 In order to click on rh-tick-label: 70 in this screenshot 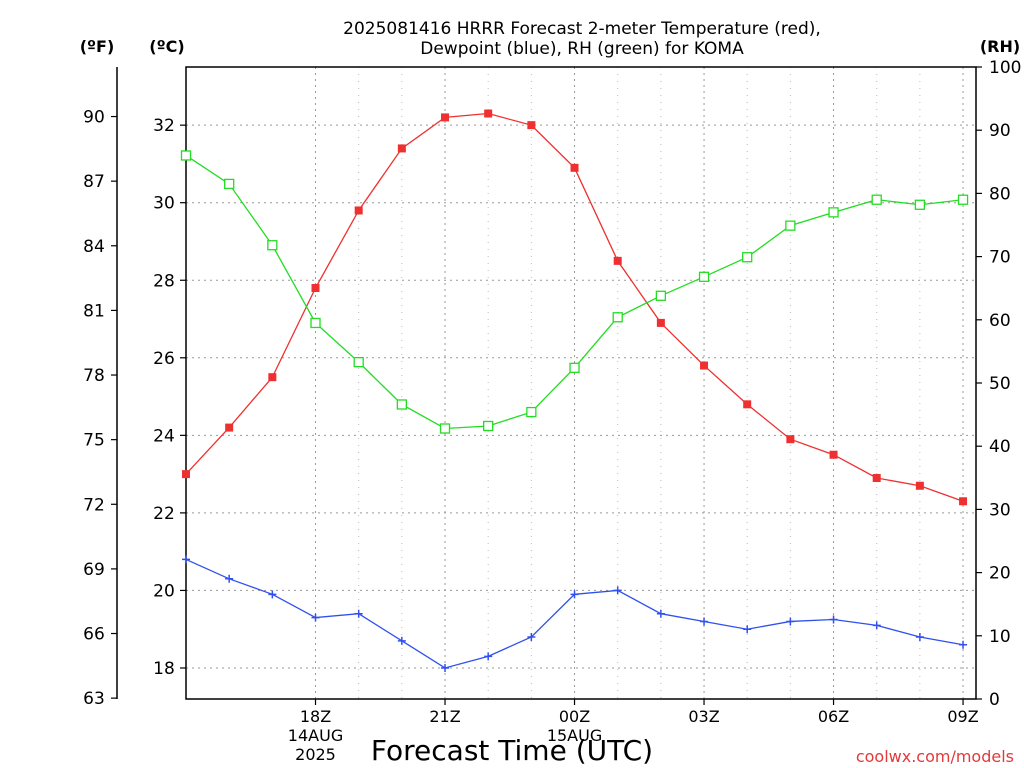, I will do `click(1000, 258)`.